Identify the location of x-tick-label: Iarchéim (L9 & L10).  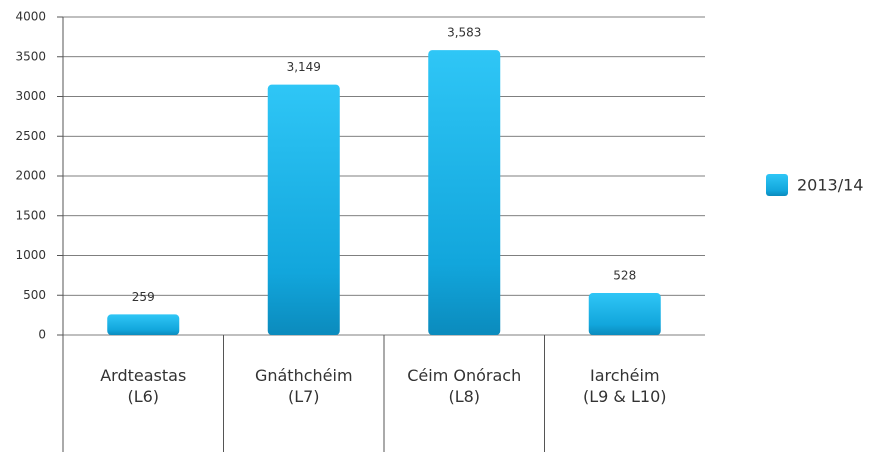
(625, 386).